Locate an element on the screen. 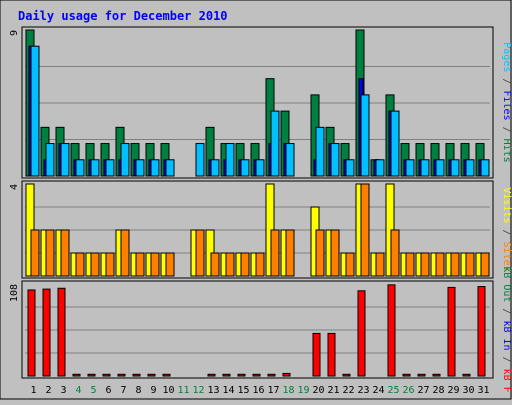 Image resolution: width=512 pixels, height=405 pixels. x-label-day-20: 20 is located at coordinates (318, 390).